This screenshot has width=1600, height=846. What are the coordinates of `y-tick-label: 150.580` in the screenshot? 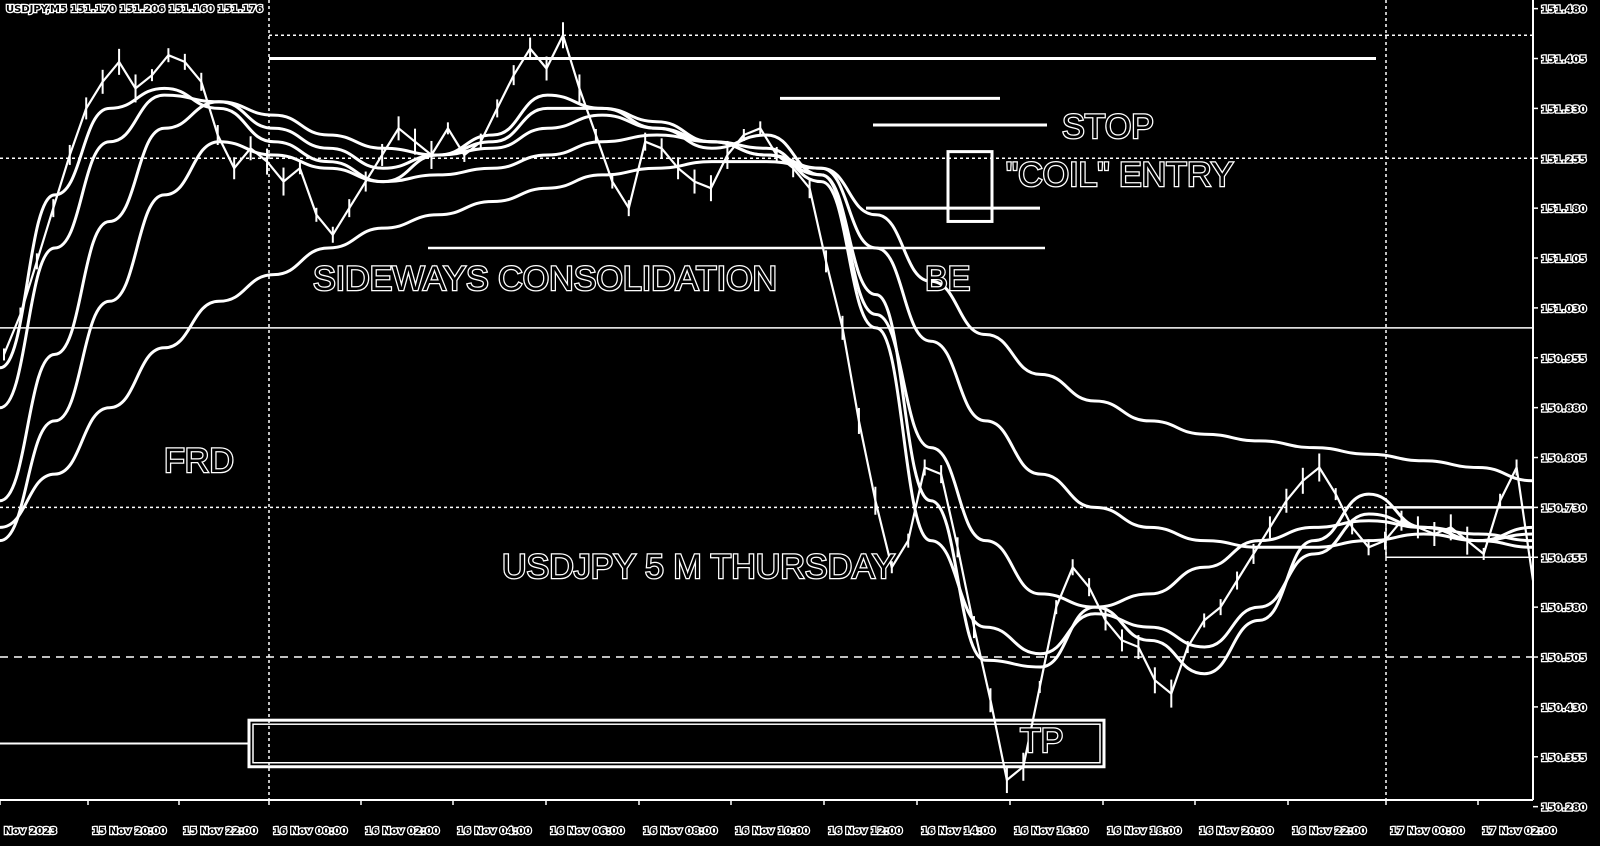 It's located at (1564, 608).